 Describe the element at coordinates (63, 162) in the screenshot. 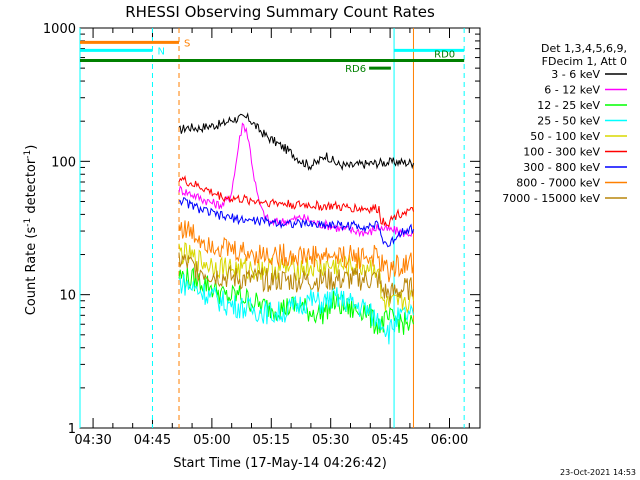

I see `y-tick-label: 100` at that location.